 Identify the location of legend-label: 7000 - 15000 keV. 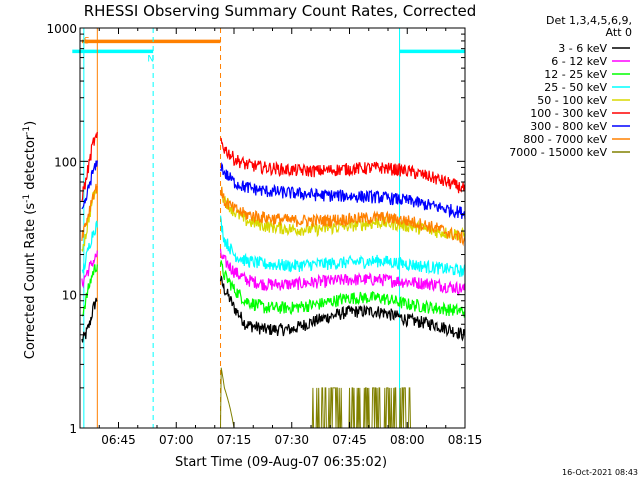
(558, 152).